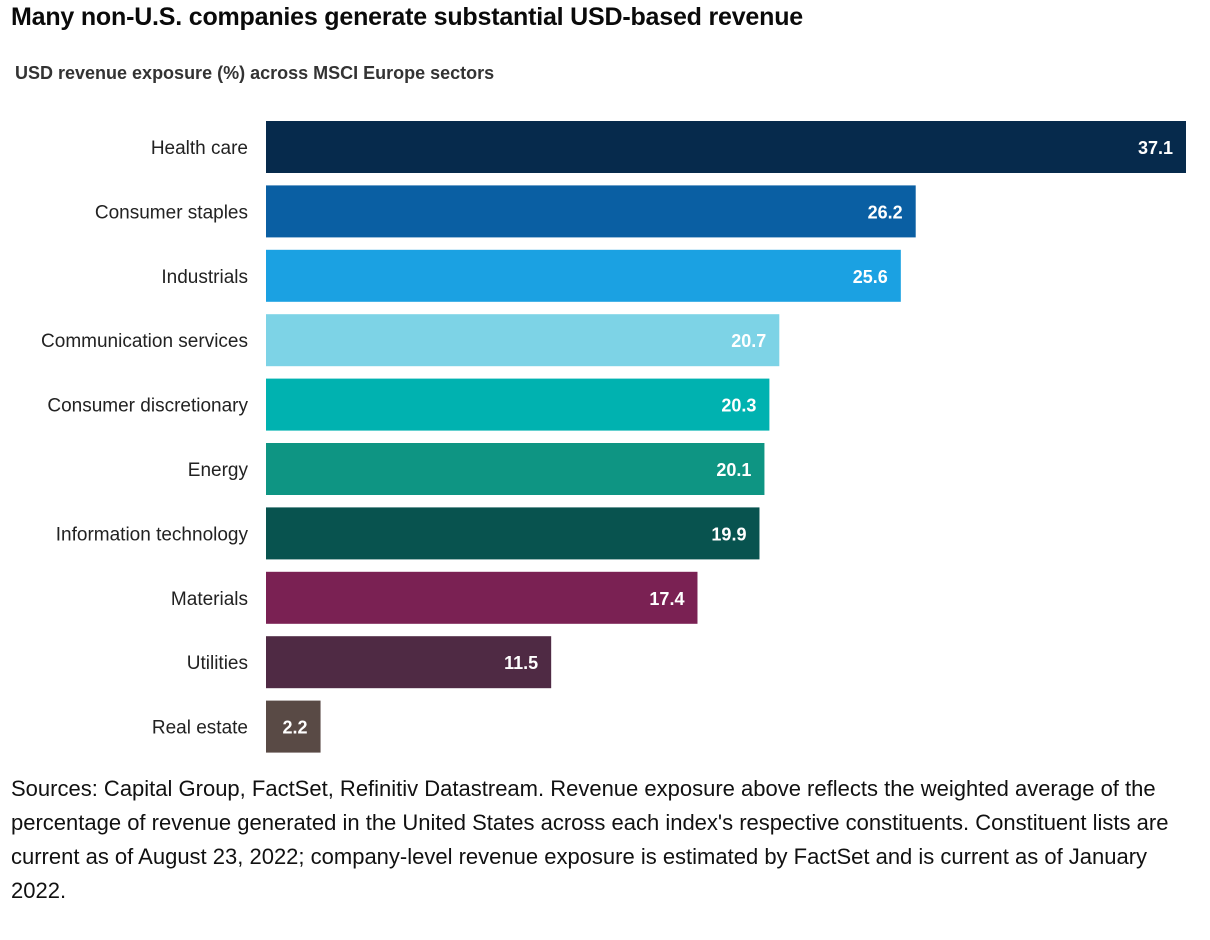 Image resolution: width=1210 pixels, height=940 pixels. Describe the element at coordinates (870, 277) in the screenshot. I see `value-label-industrials: 25.6` at that location.